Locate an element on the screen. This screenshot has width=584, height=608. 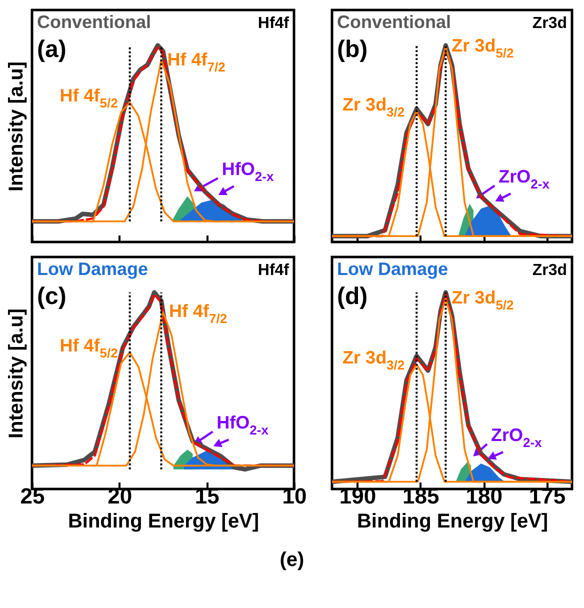
annotation: (d) is located at coordinates (352, 296).